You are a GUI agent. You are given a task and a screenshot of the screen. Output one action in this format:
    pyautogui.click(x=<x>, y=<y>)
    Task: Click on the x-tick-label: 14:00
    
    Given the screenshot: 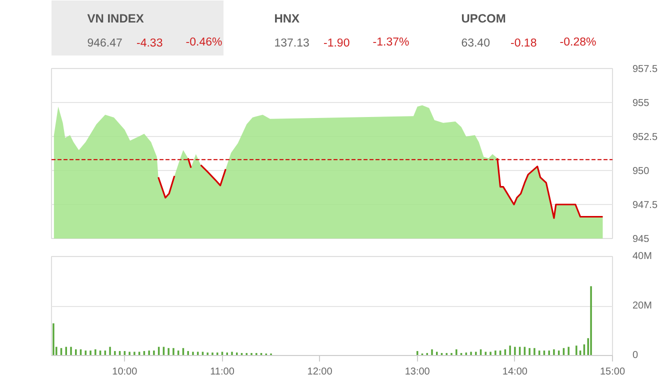 What is the action you would take?
    pyautogui.click(x=515, y=372)
    